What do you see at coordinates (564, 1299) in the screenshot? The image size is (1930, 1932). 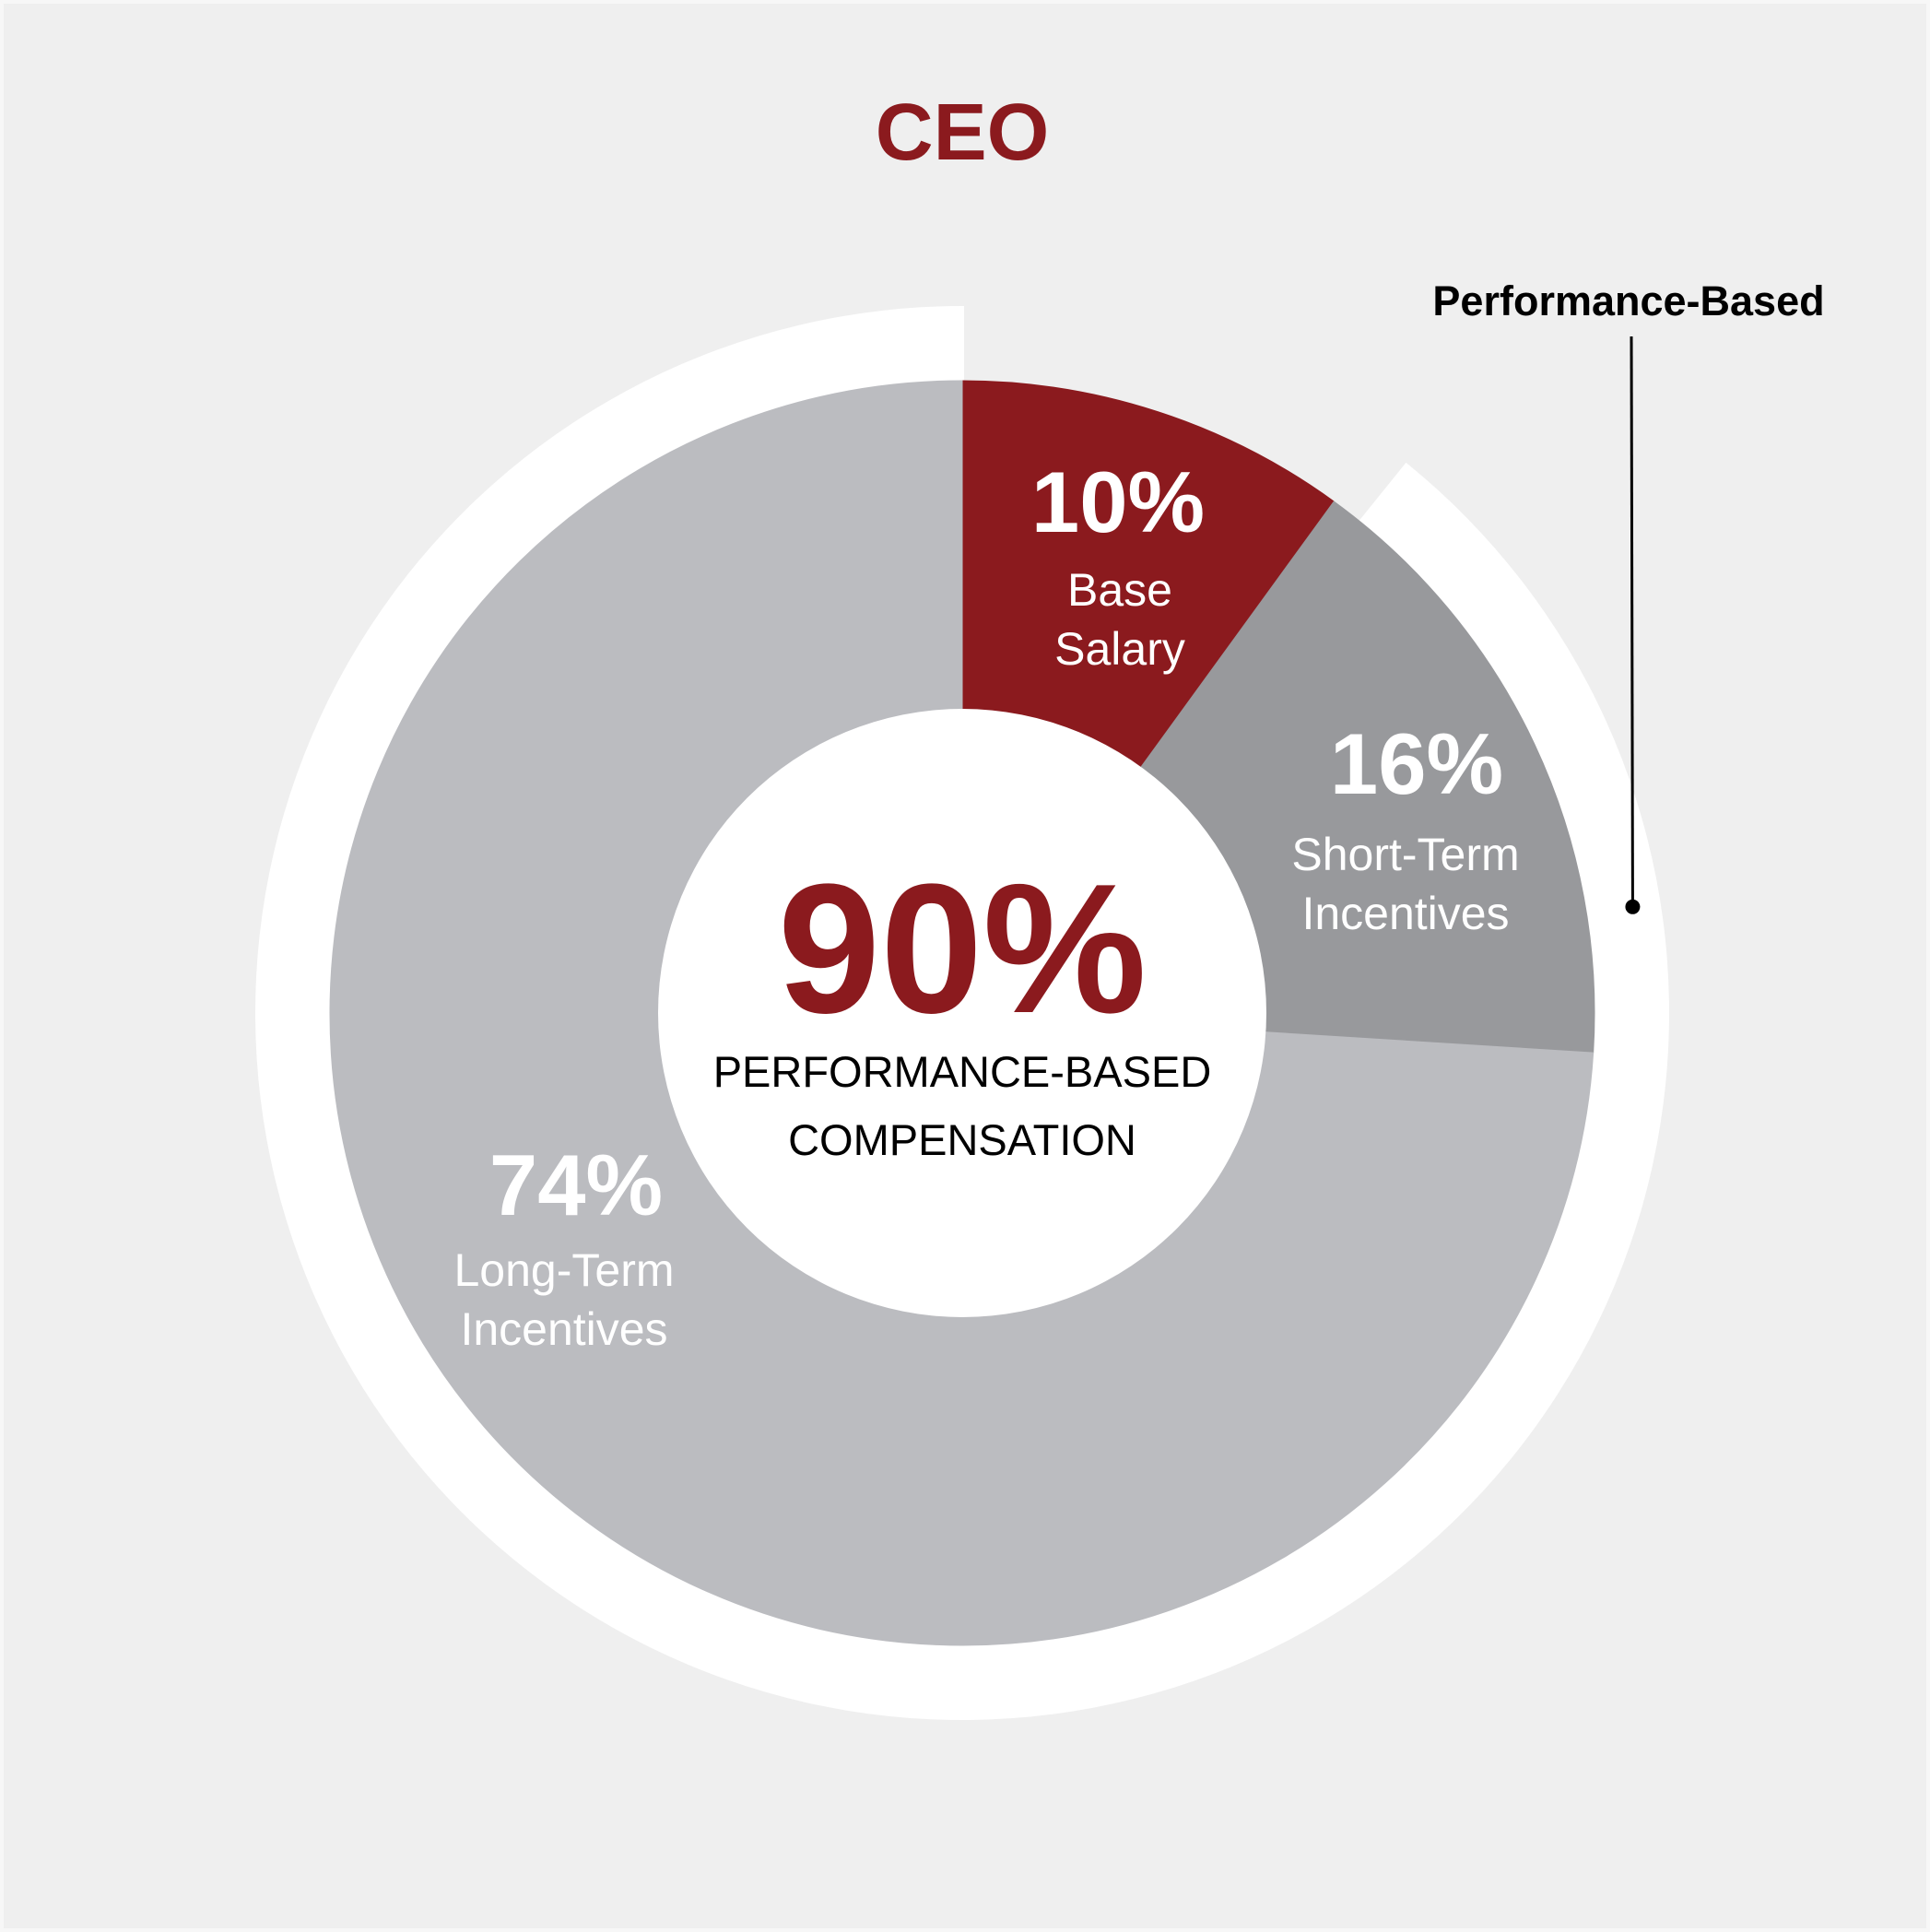 I see `category-label: Long-Term Incentives` at bounding box center [564, 1299].